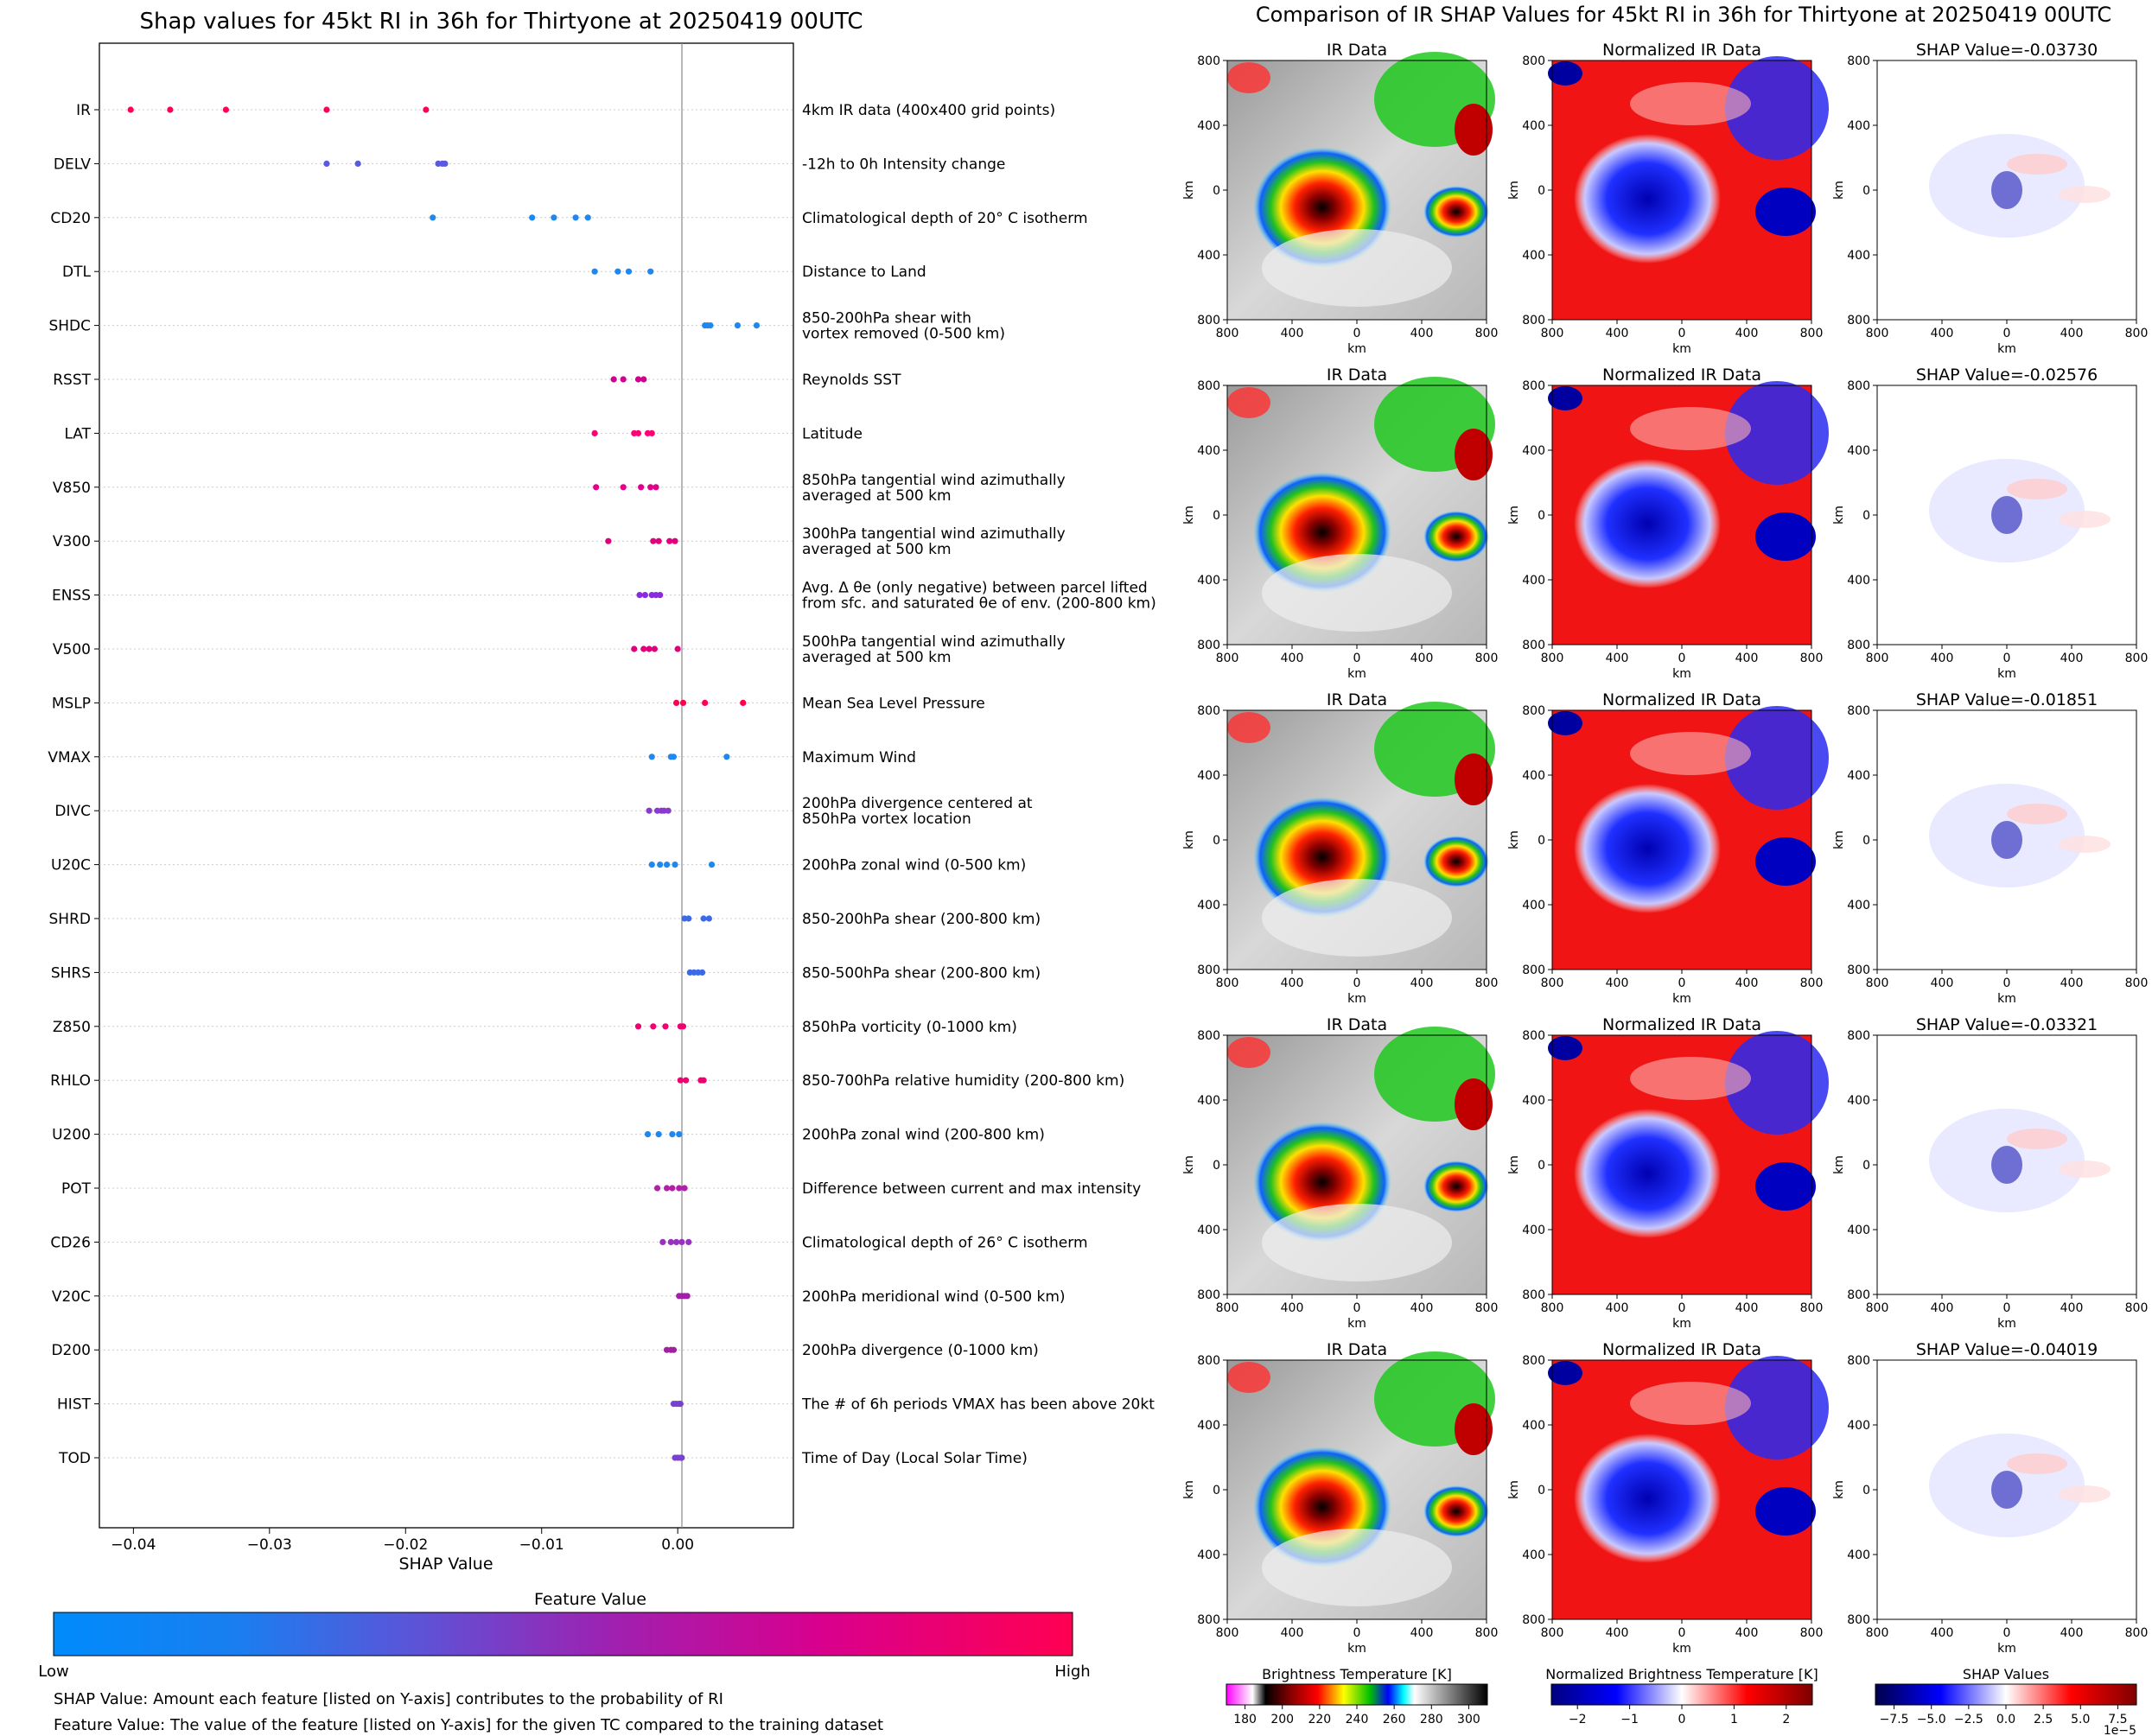 The image size is (2152, 1736). What do you see at coordinates (859, 757) in the screenshot?
I see `feature-description: Maximum Wind` at bounding box center [859, 757].